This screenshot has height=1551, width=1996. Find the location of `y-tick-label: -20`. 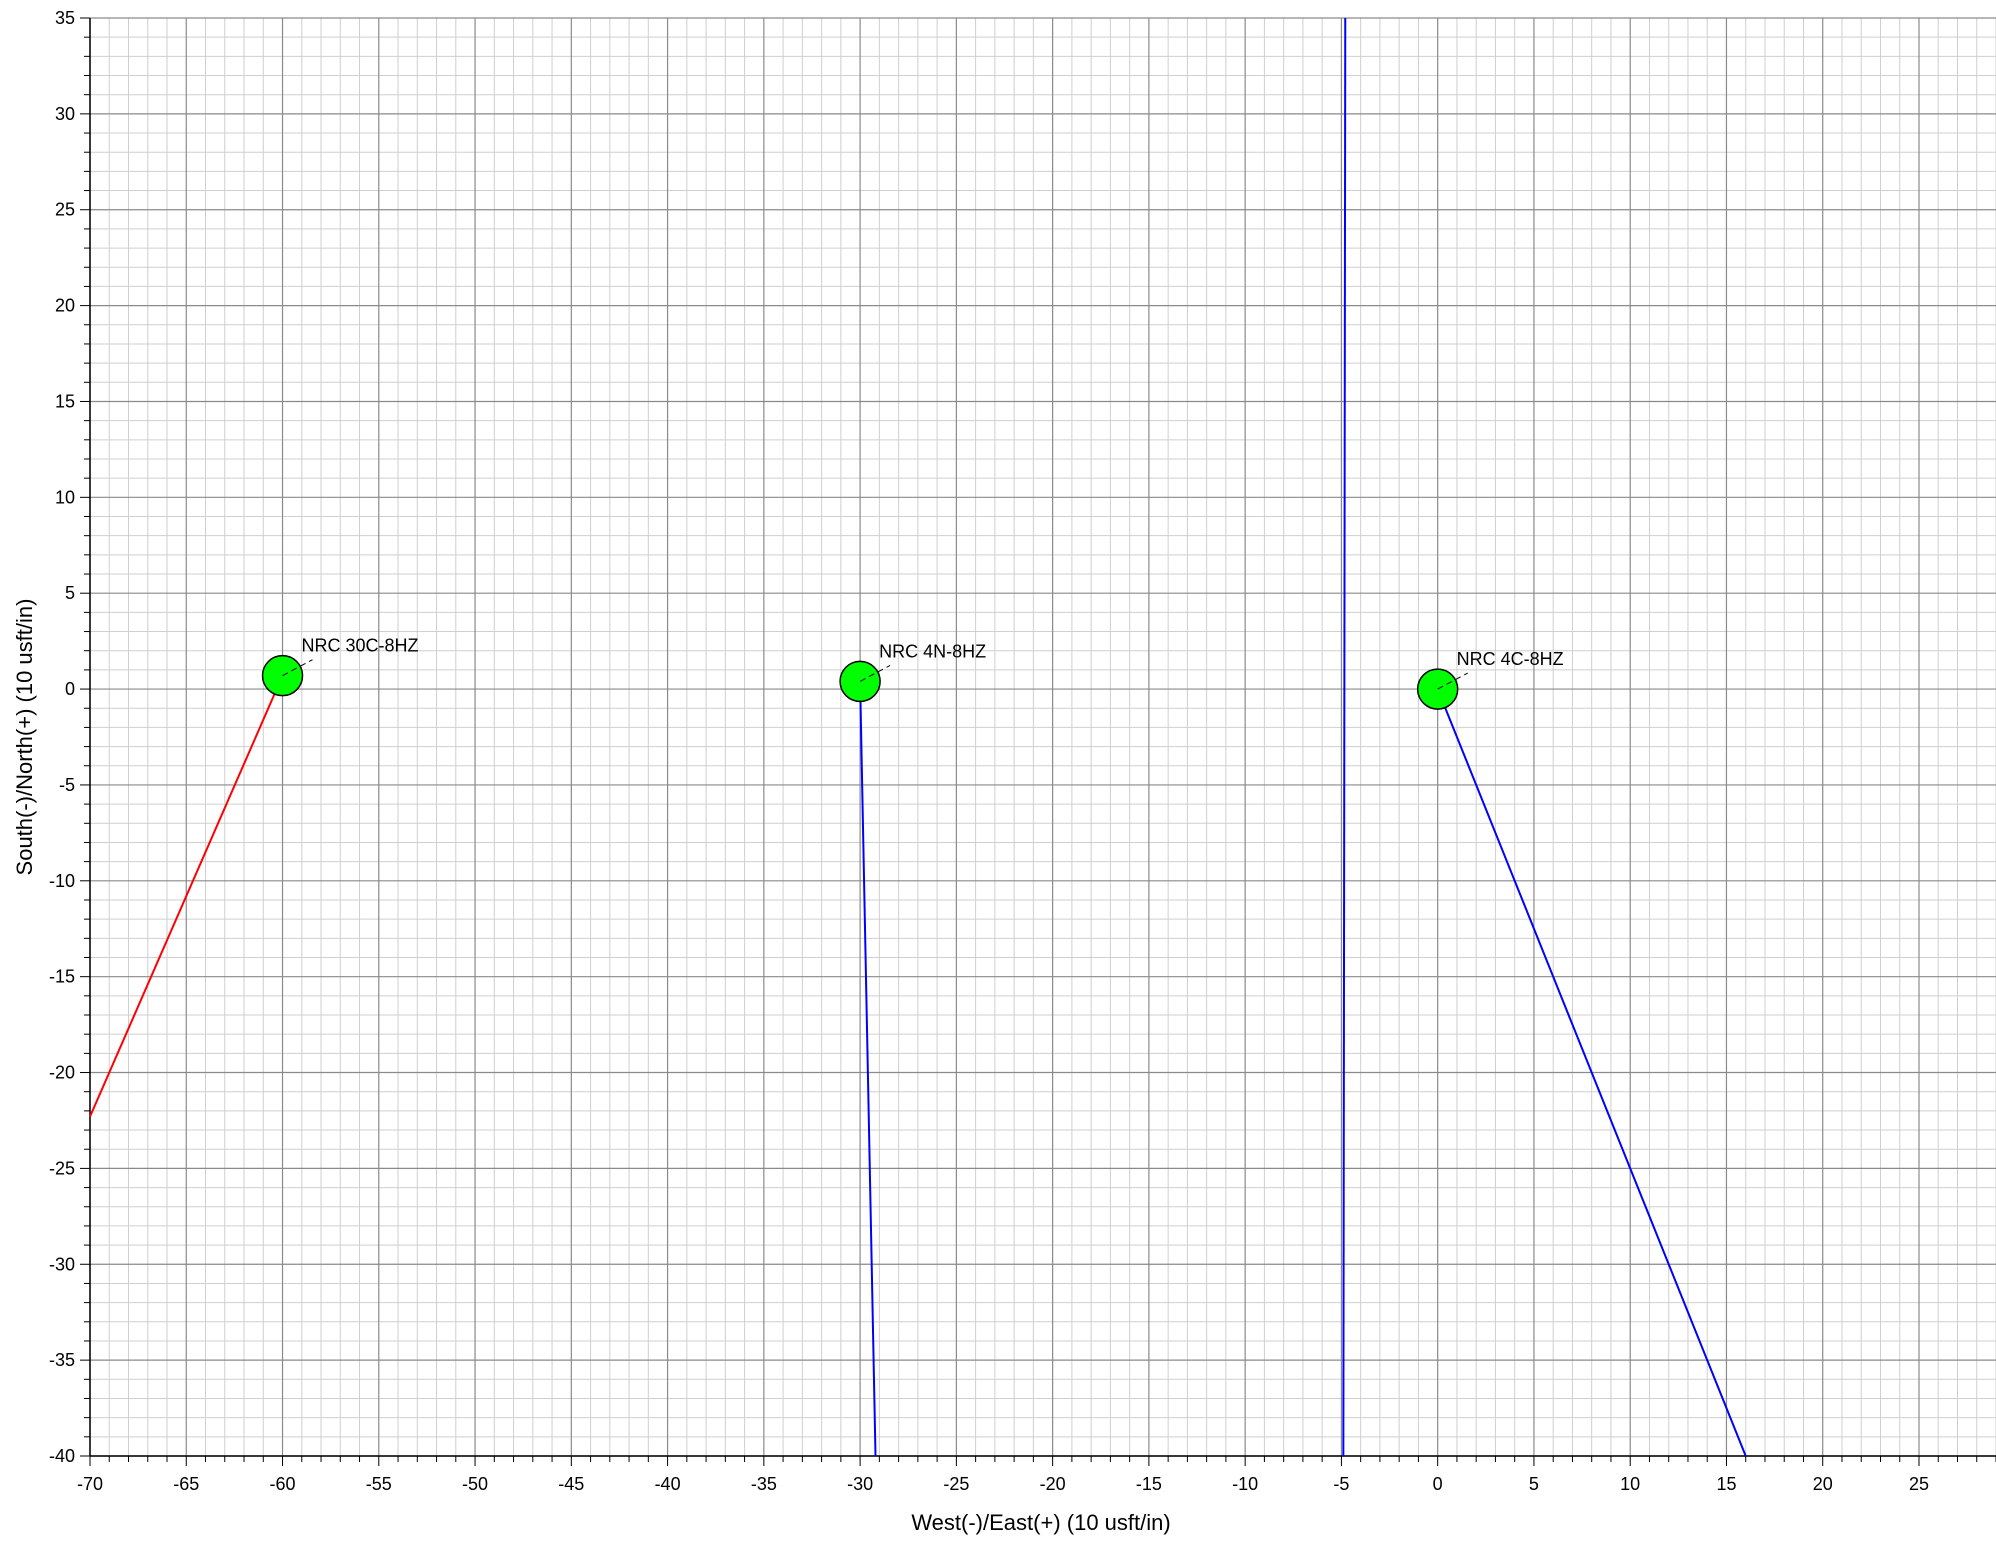

y-tick-label: -20 is located at coordinates (62, 1073).